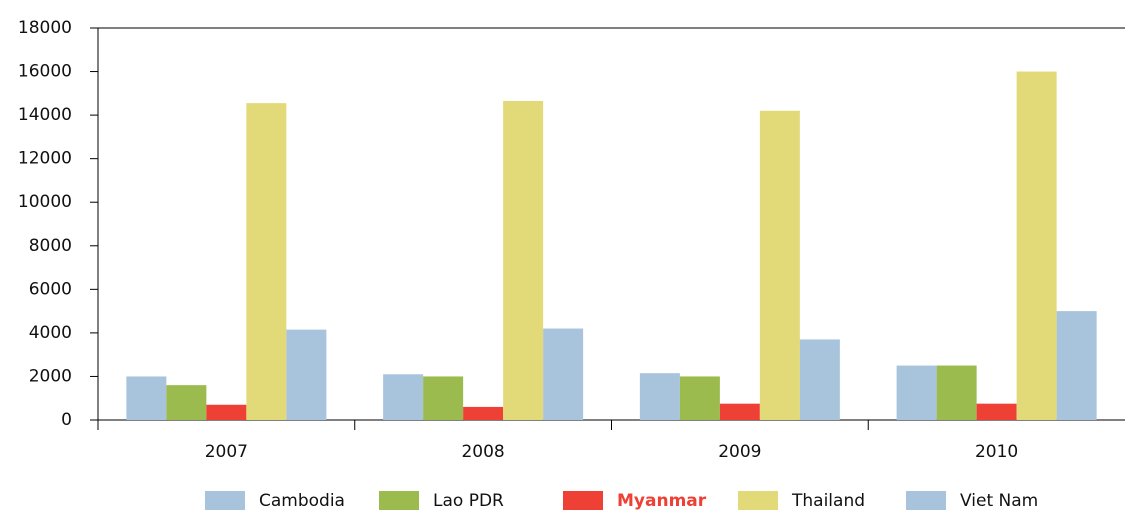 The image size is (1143, 520). What do you see at coordinates (45, 28) in the screenshot?
I see `y-tick-label: 18000` at bounding box center [45, 28].